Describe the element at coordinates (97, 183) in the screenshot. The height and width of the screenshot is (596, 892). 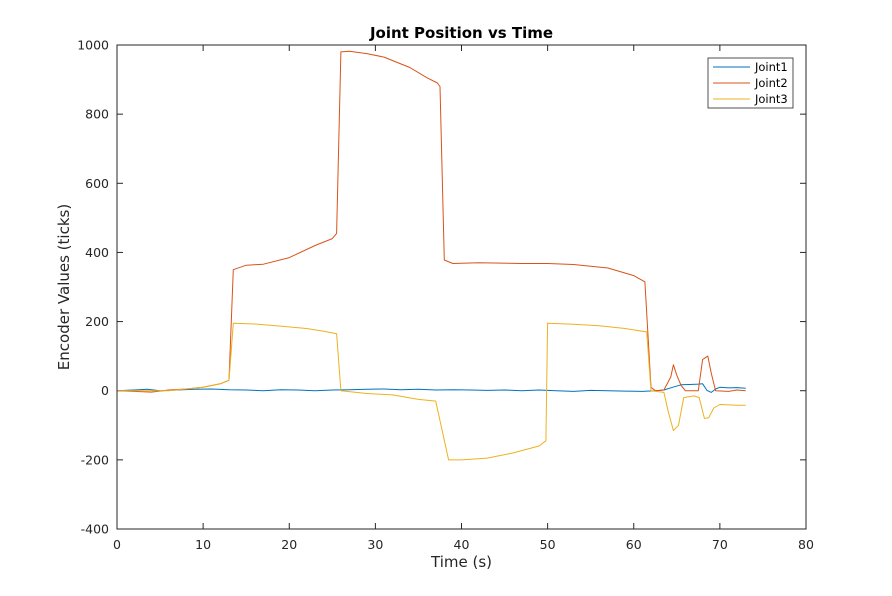
I see `y-tick-label: 600` at that location.